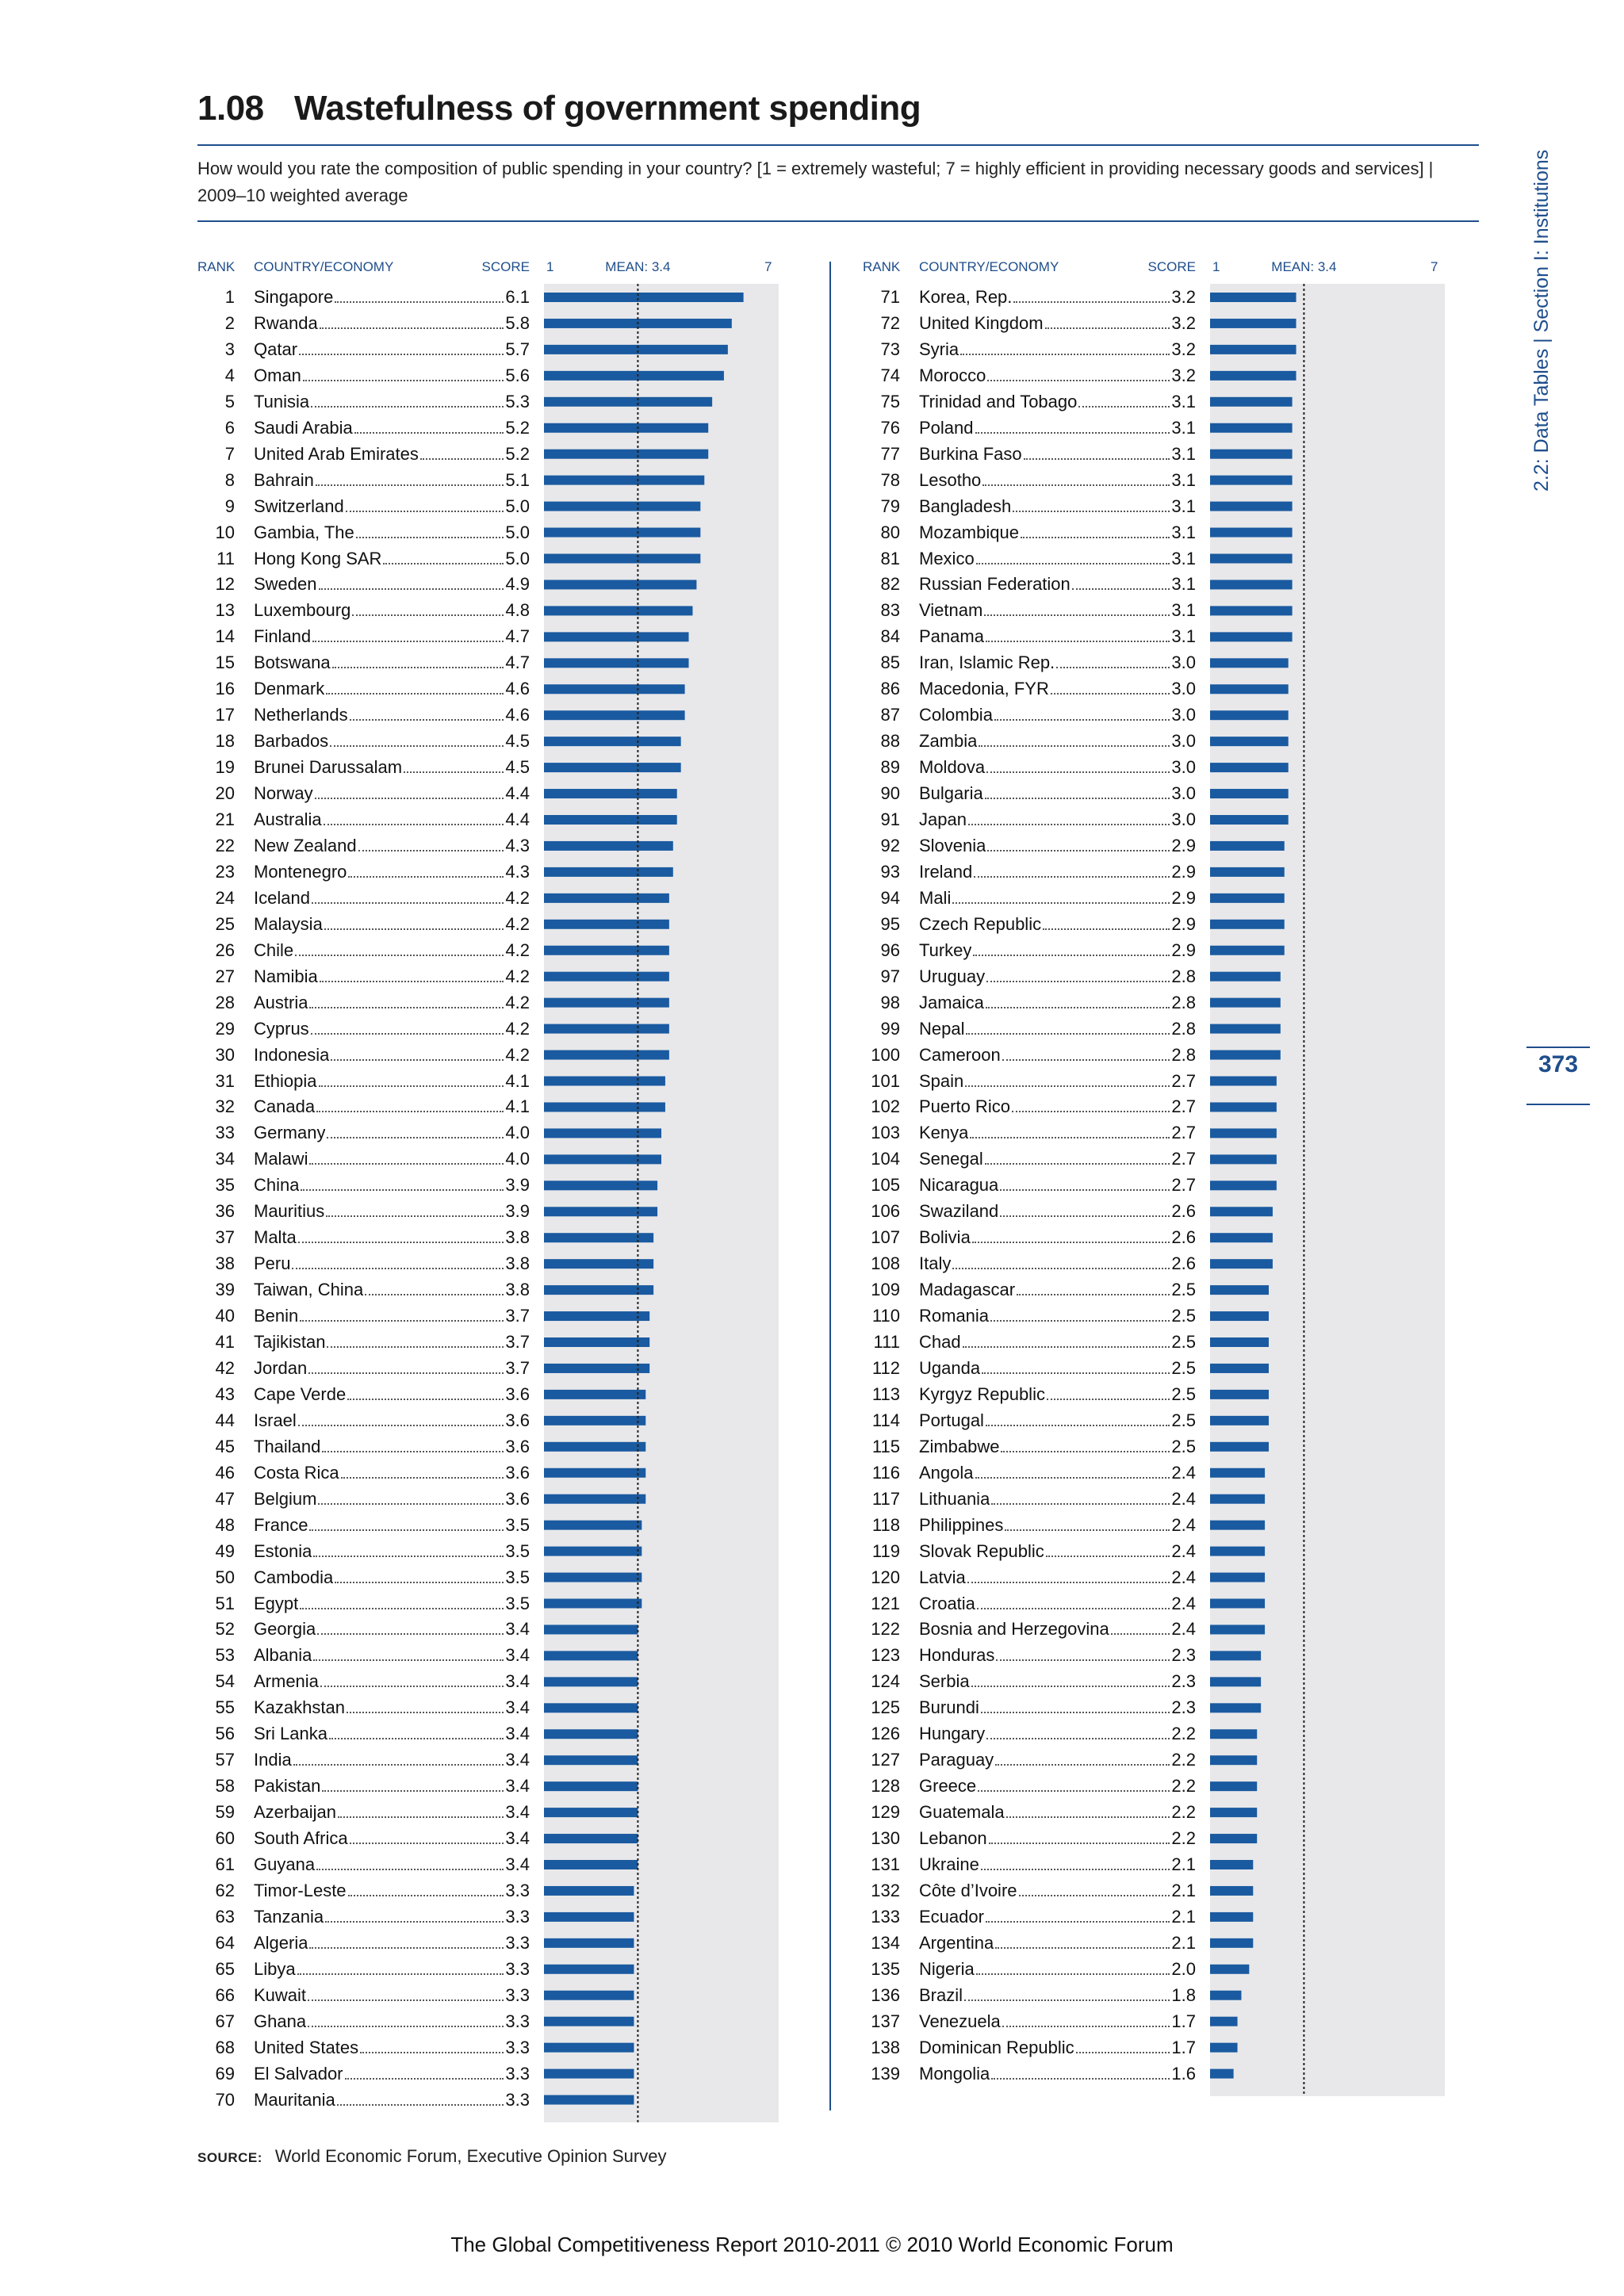 This screenshot has width=1624, height=2296. Describe the element at coordinates (959, 1185) in the screenshot. I see `country-name: Nicaragua` at that location.